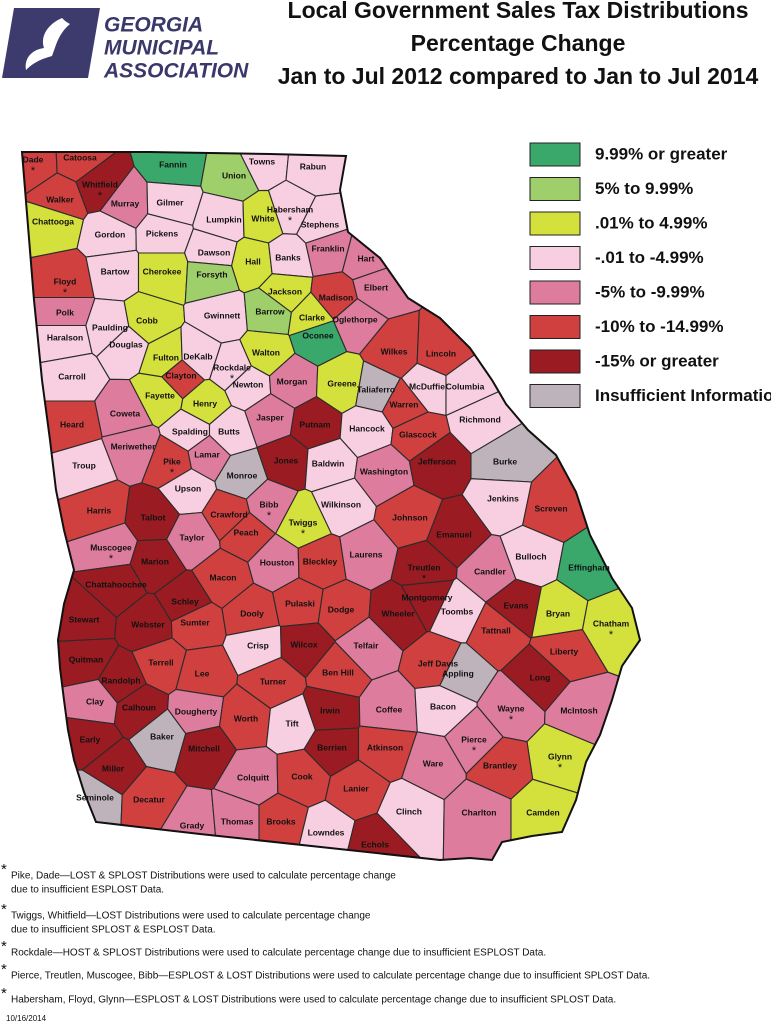  I want to click on county-name: Laurens, so click(365, 554).